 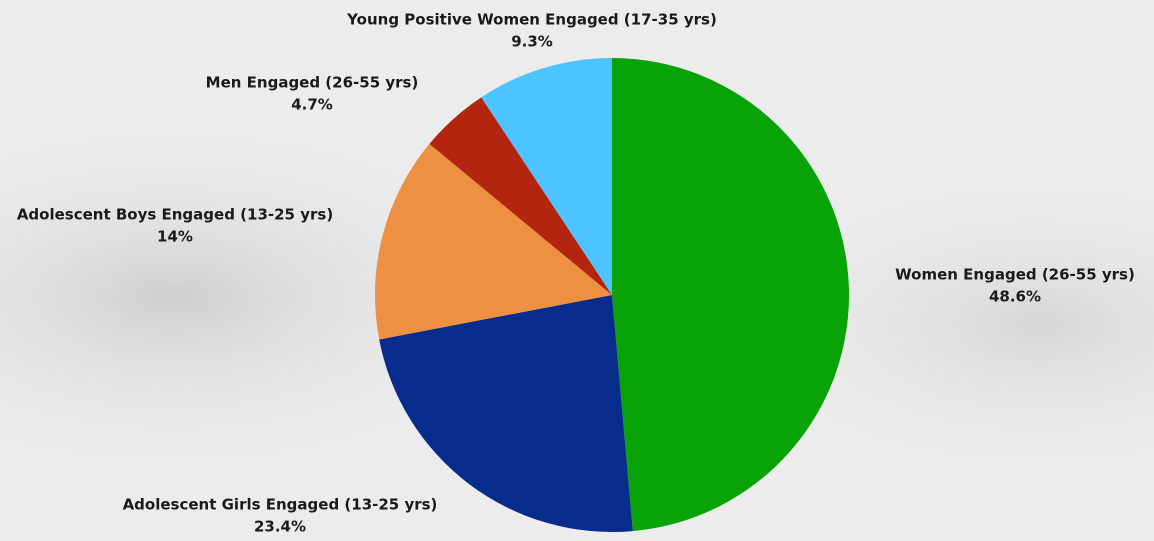 What do you see at coordinates (175, 237) in the screenshot?
I see `slice-value-label: 14%` at bounding box center [175, 237].